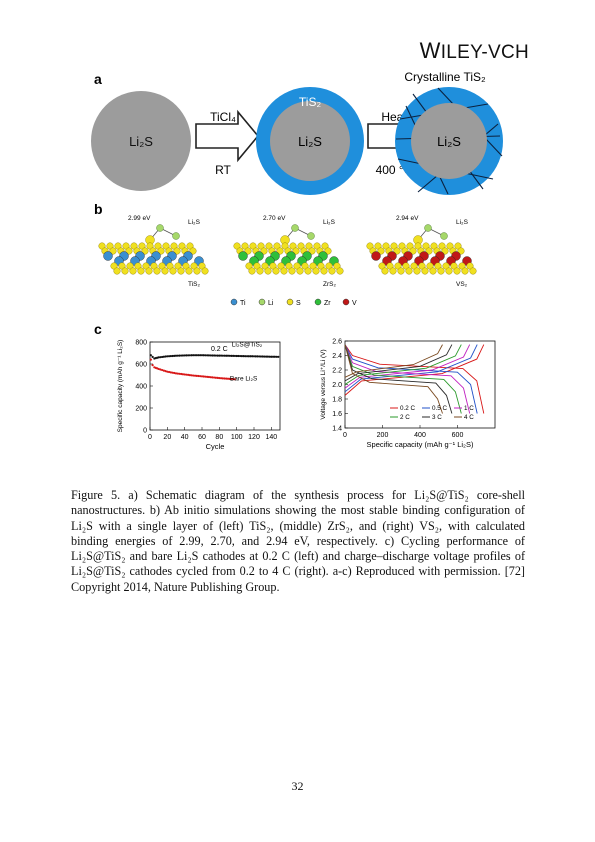  What do you see at coordinates (323, 384) in the screenshot?
I see `y-axis-label: Voltage versus Li⁺/Li (V)` at bounding box center [323, 384].